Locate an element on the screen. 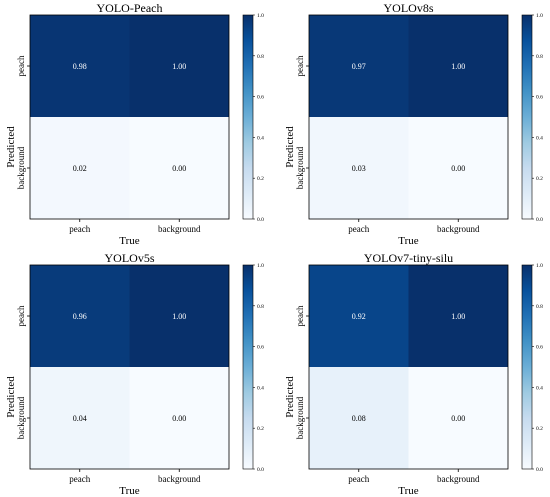 The image size is (550, 497). cell-value-label: 0.97 is located at coordinates (359, 66).